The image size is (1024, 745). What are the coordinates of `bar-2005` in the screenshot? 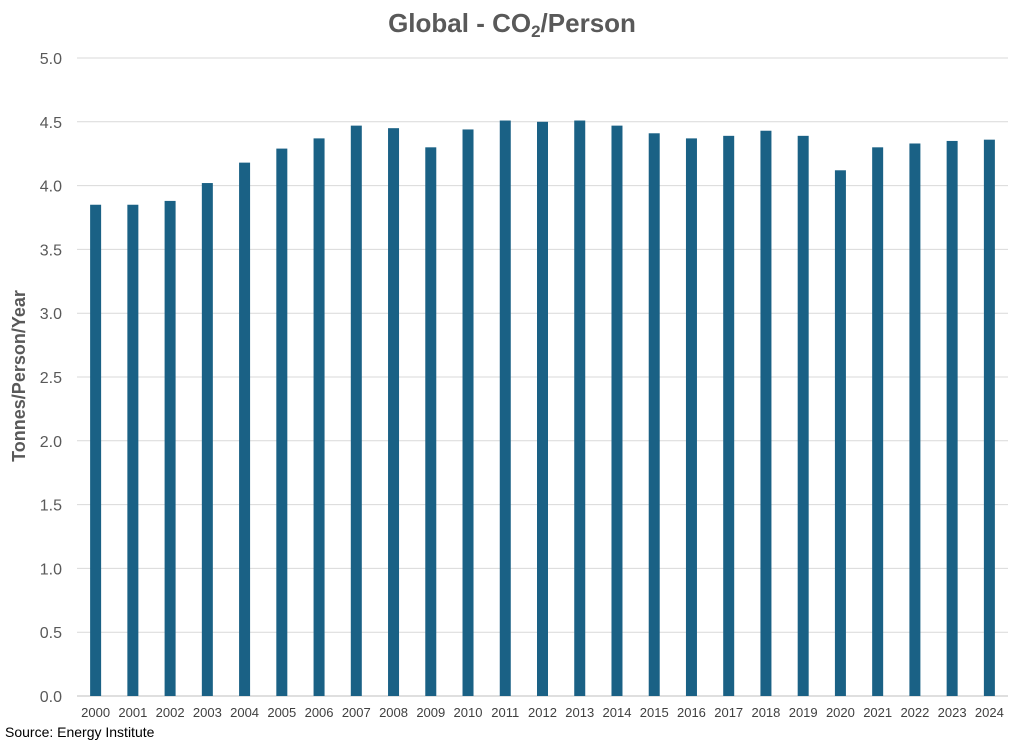 It's located at (282, 422).